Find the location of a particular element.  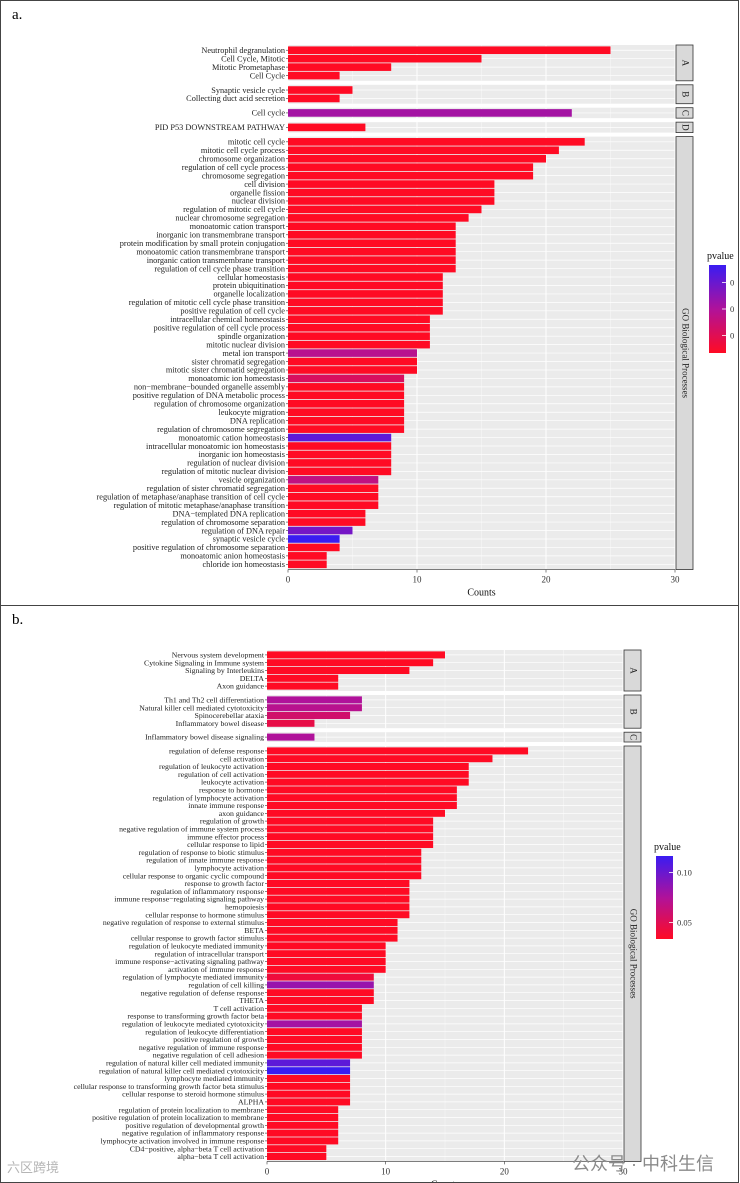

bar-label: chromosome organization is located at coordinates (242, 158).